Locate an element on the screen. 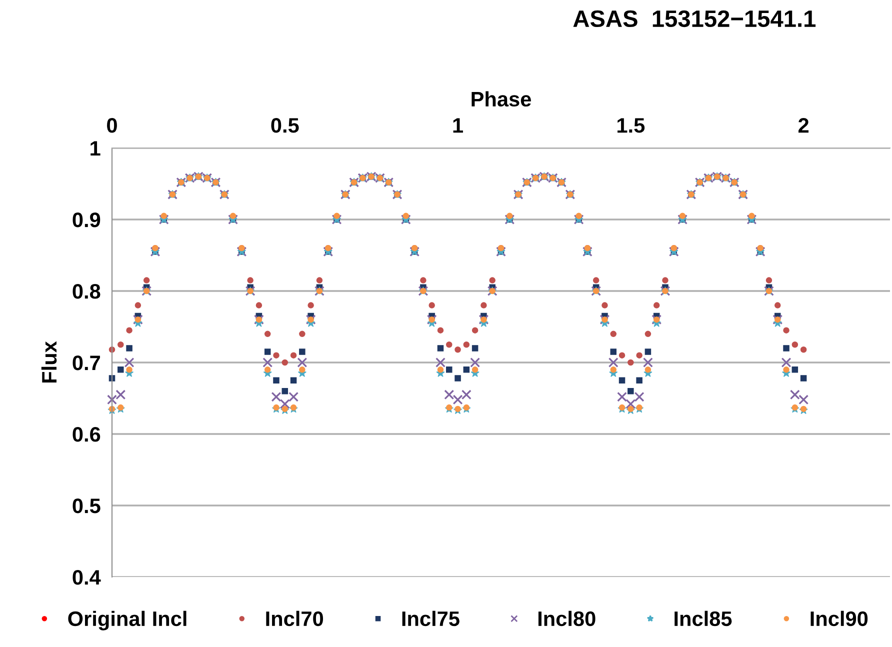 The width and height of the screenshot is (892, 647). x-tick-label: 1 is located at coordinates (458, 125).